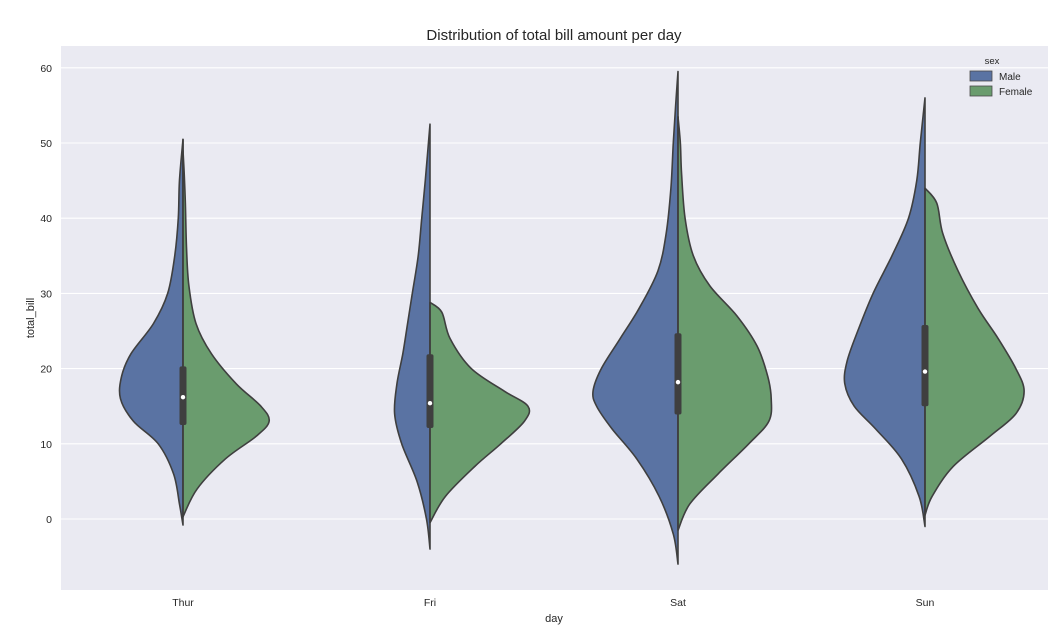  What do you see at coordinates (884, 312) in the screenshot?
I see `violin-male-sun` at bounding box center [884, 312].